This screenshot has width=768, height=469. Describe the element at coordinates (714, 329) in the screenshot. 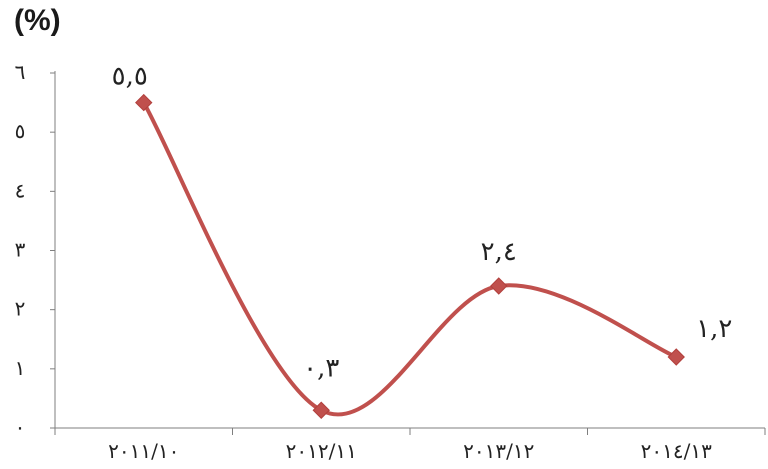

I see `data-label: ١,٢` at that location.